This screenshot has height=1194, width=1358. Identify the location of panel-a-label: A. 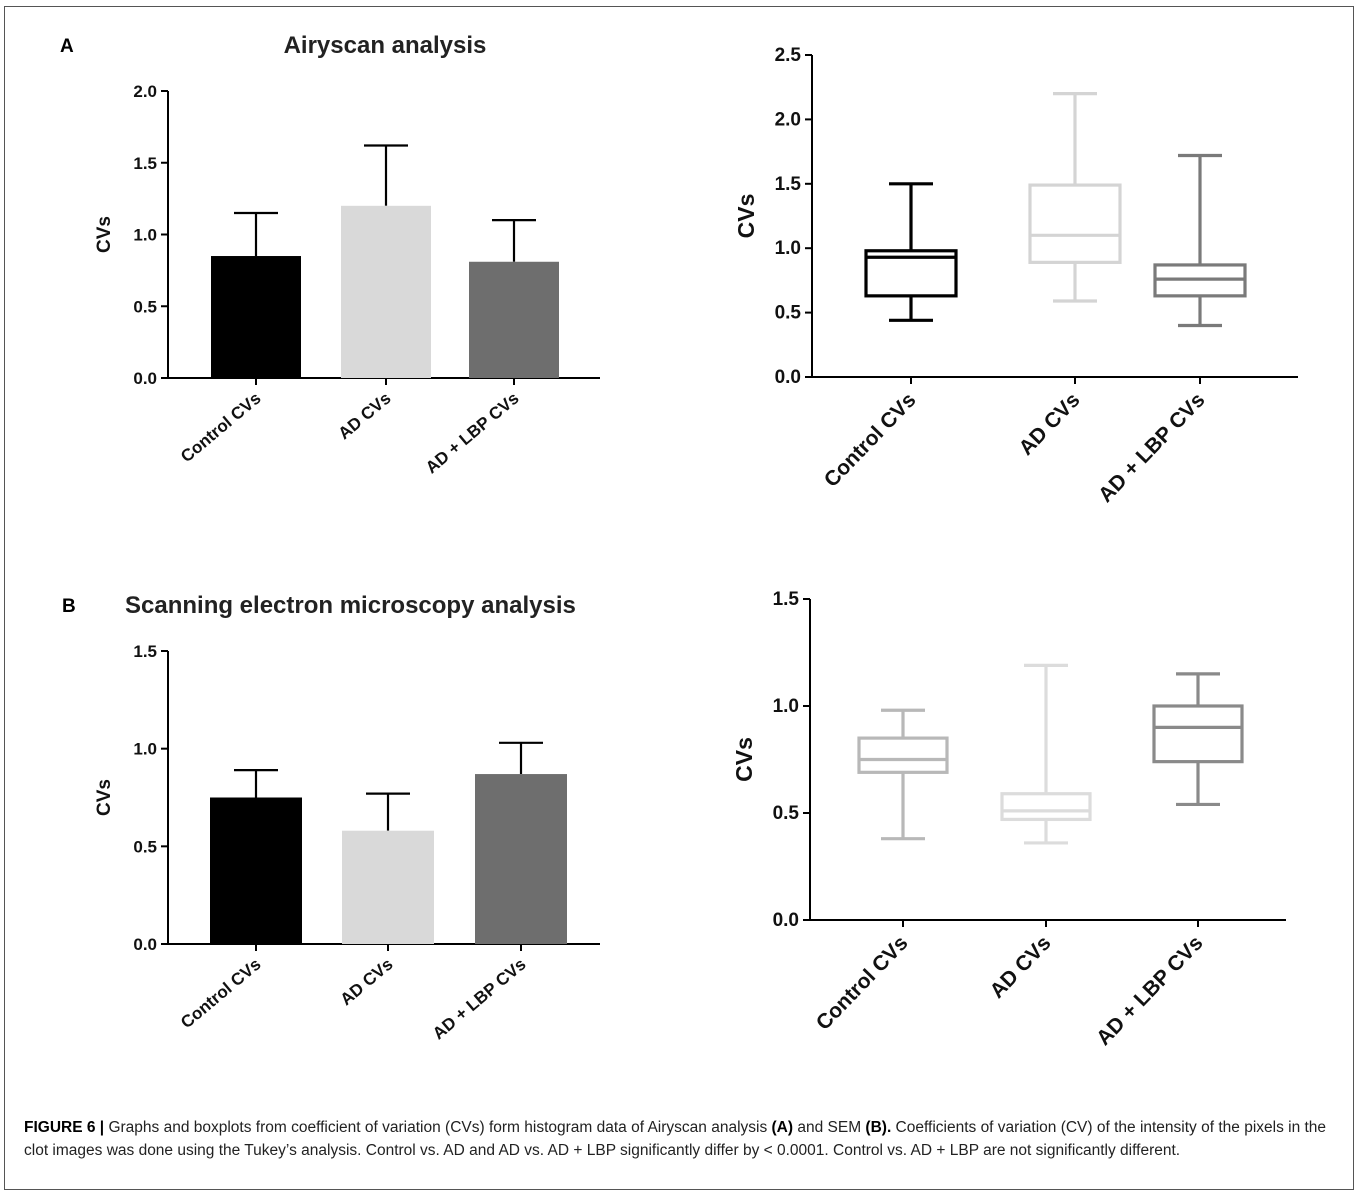
(67, 46).